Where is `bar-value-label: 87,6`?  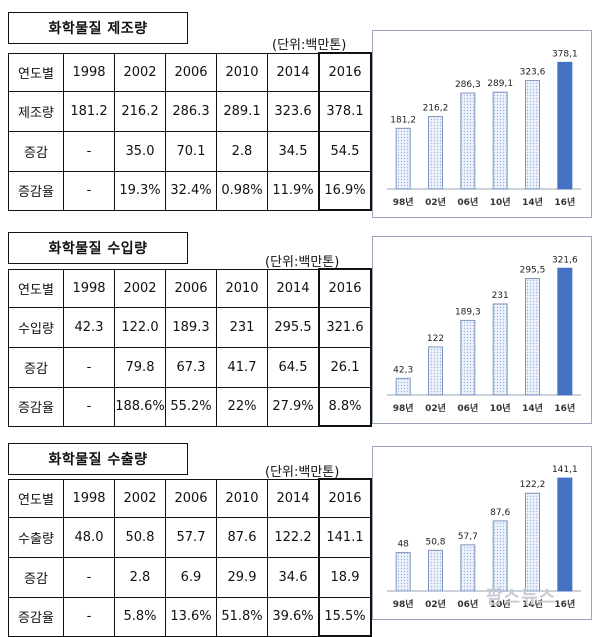
bar-value-label: 87,6 is located at coordinates (500, 513).